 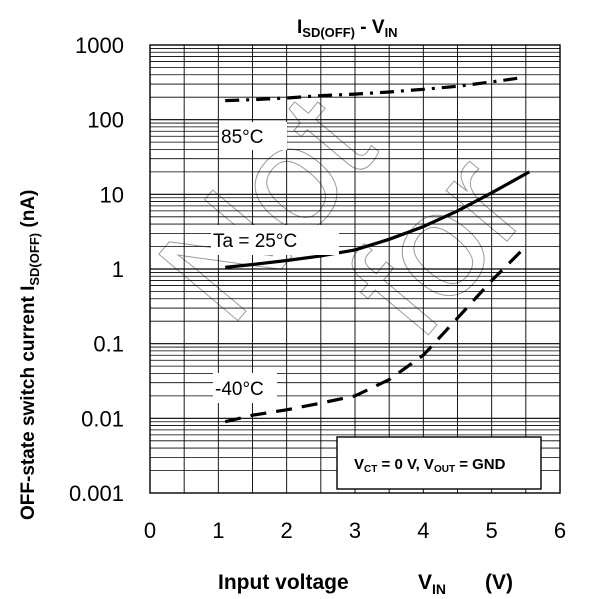 What do you see at coordinates (242, 137) in the screenshot?
I see `svg-text: 85°C` at bounding box center [242, 137].